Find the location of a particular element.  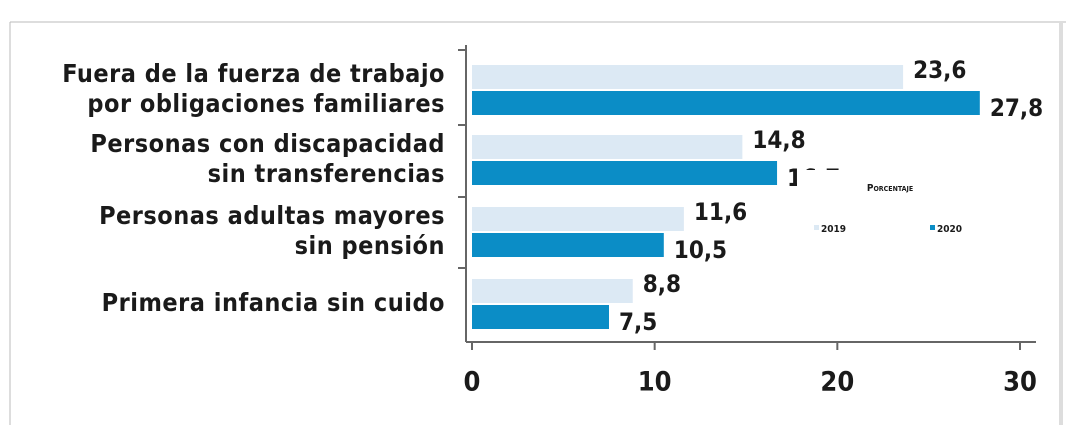

value-label: 27,8 is located at coordinates (1016, 108).